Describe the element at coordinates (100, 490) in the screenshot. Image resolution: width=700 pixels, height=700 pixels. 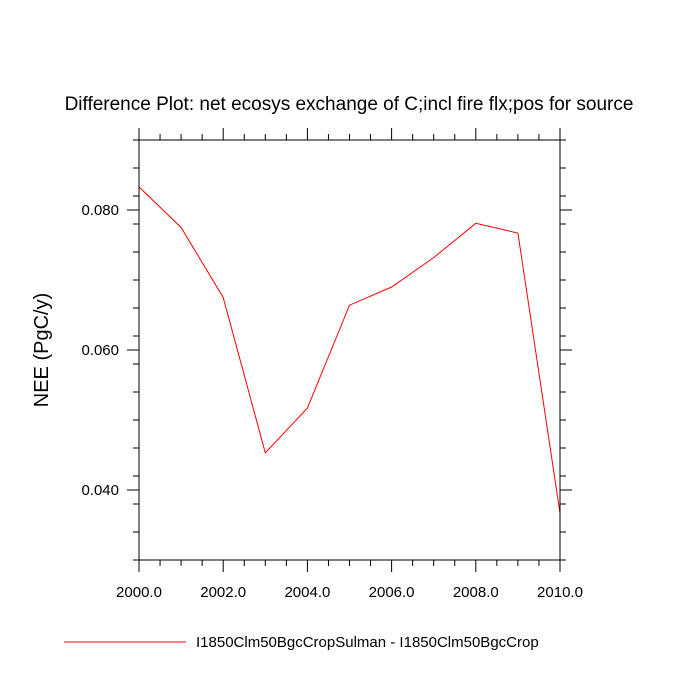
I see `y-tick-label: 0.040` at that location.